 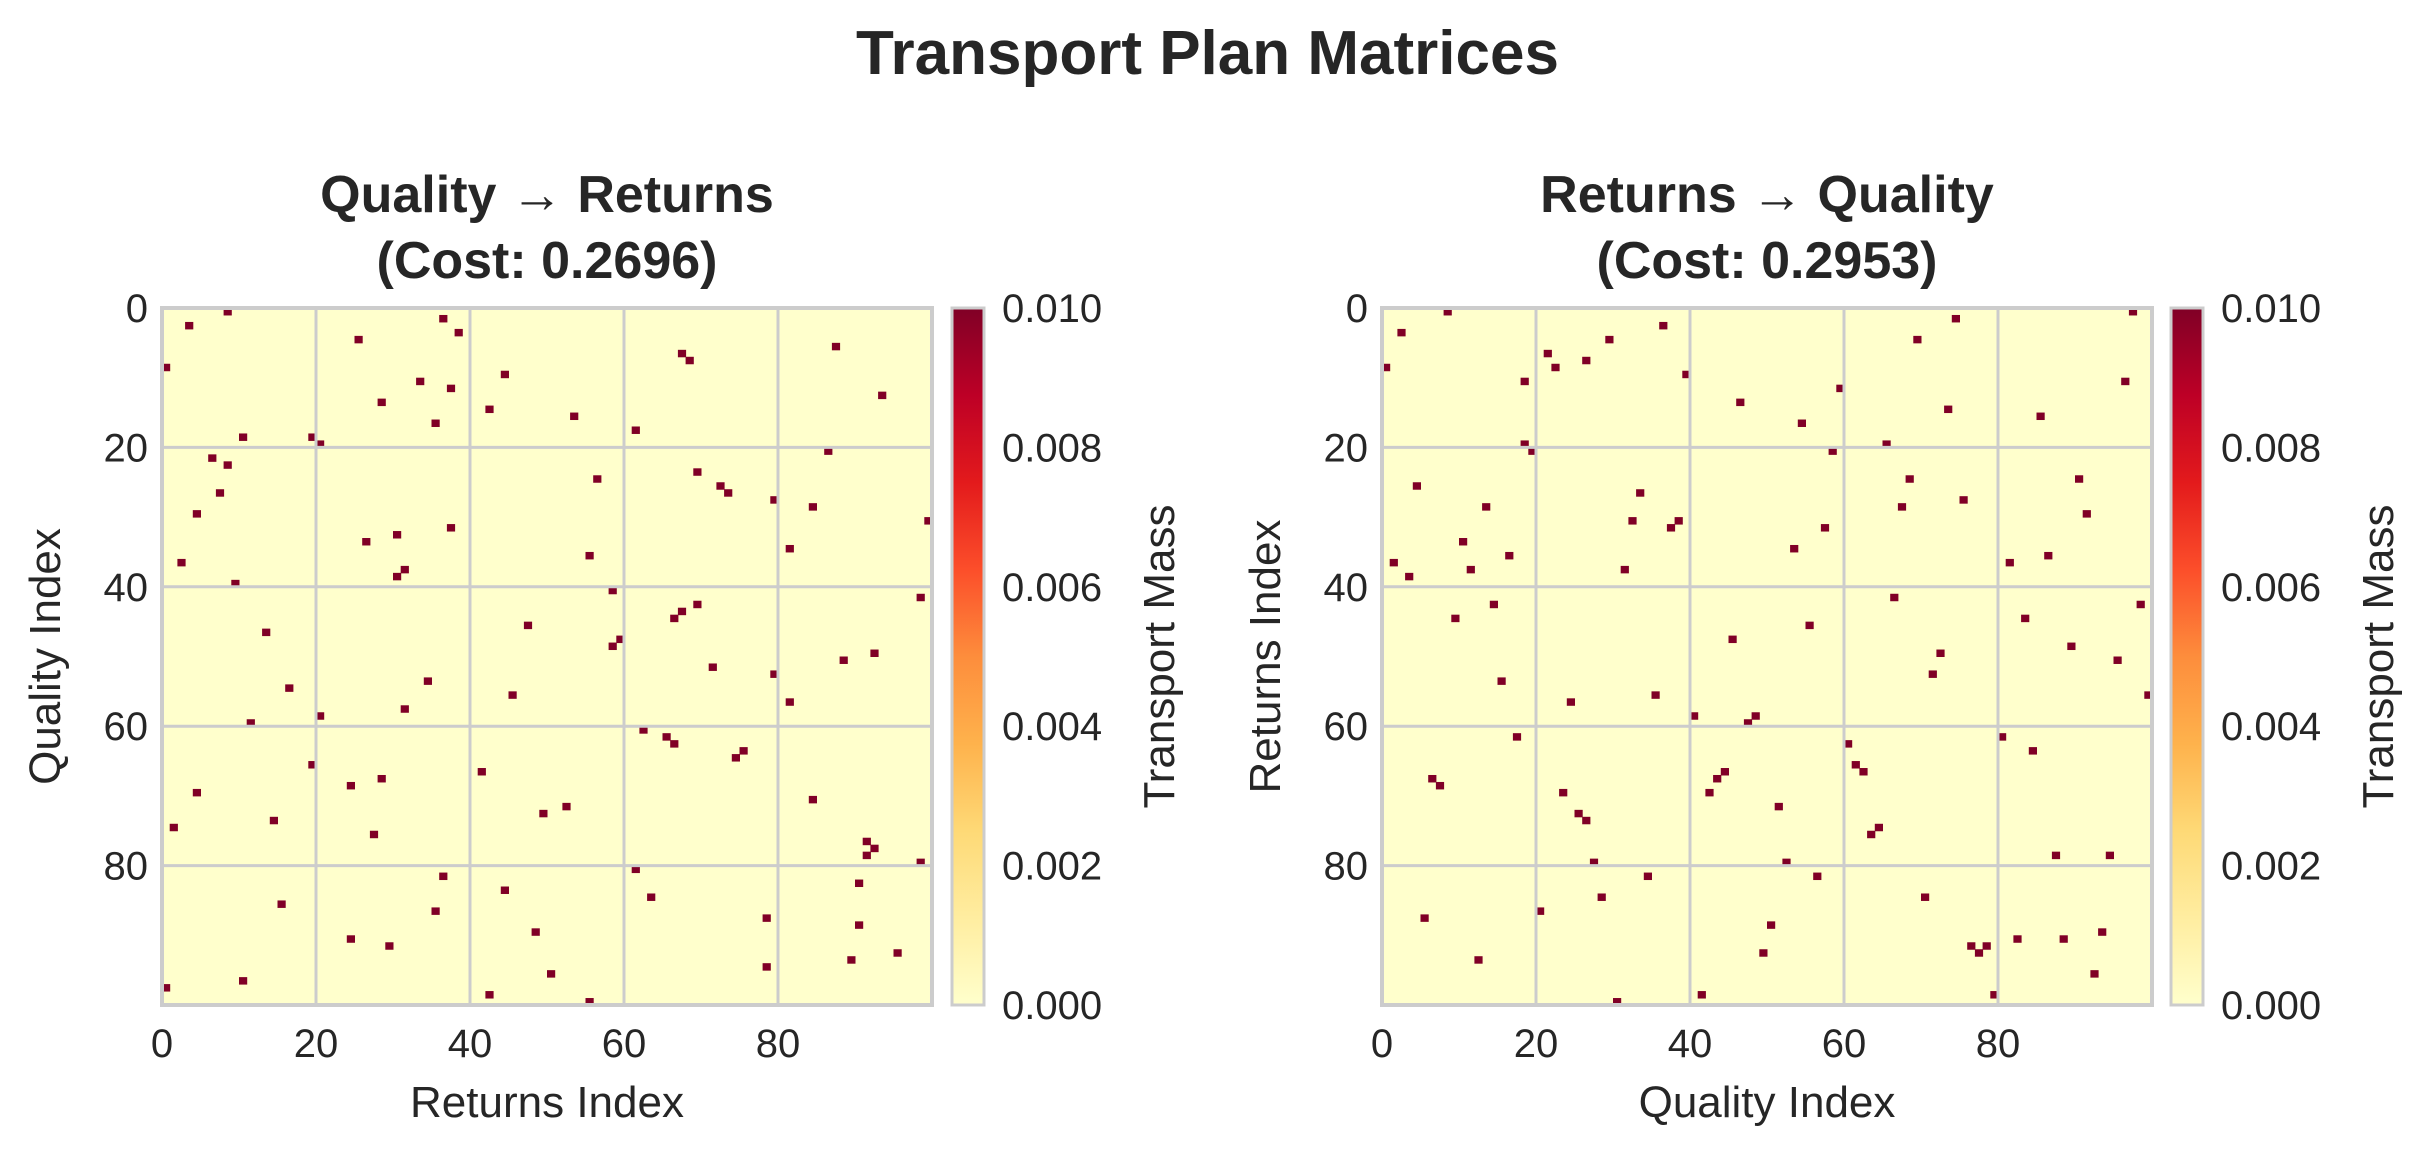 What do you see at coordinates (778, 1044) in the screenshot?
I see `x-tick-label: 80` at bounding box center [778, 1044].